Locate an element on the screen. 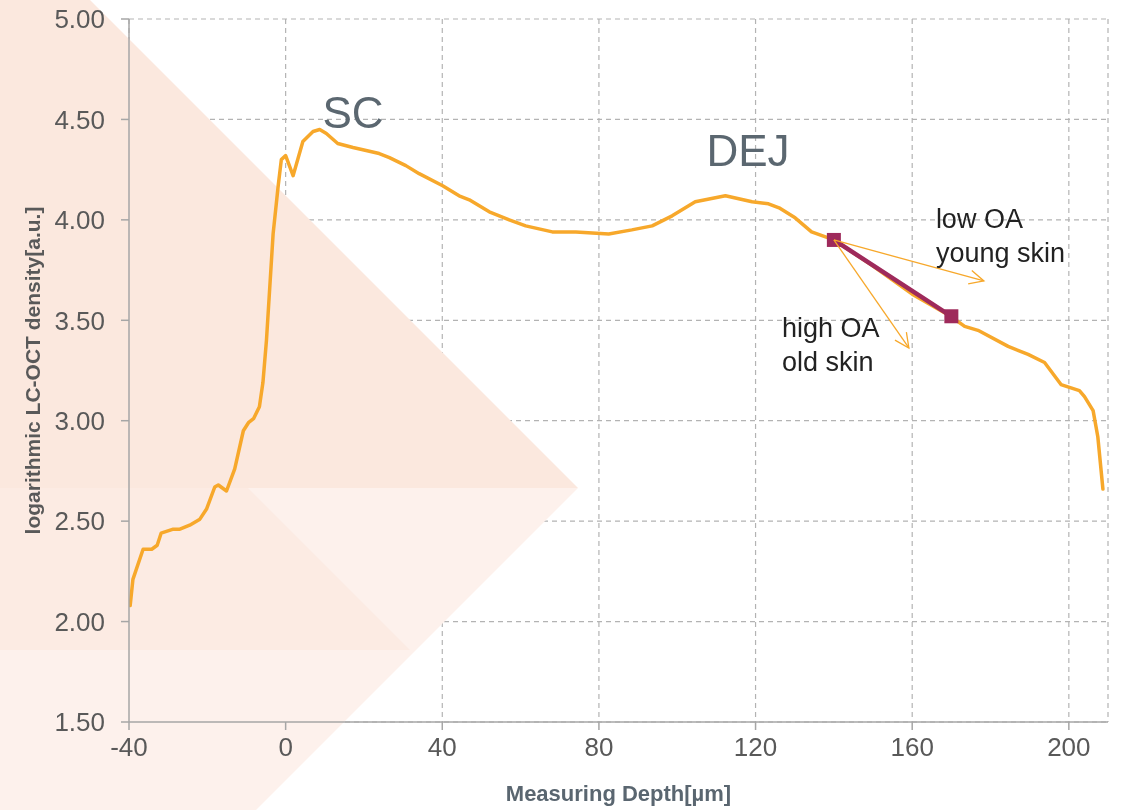 The width and height of the screenshot is (1124, 810). annotation: SC is located at coordinates (353, 112).